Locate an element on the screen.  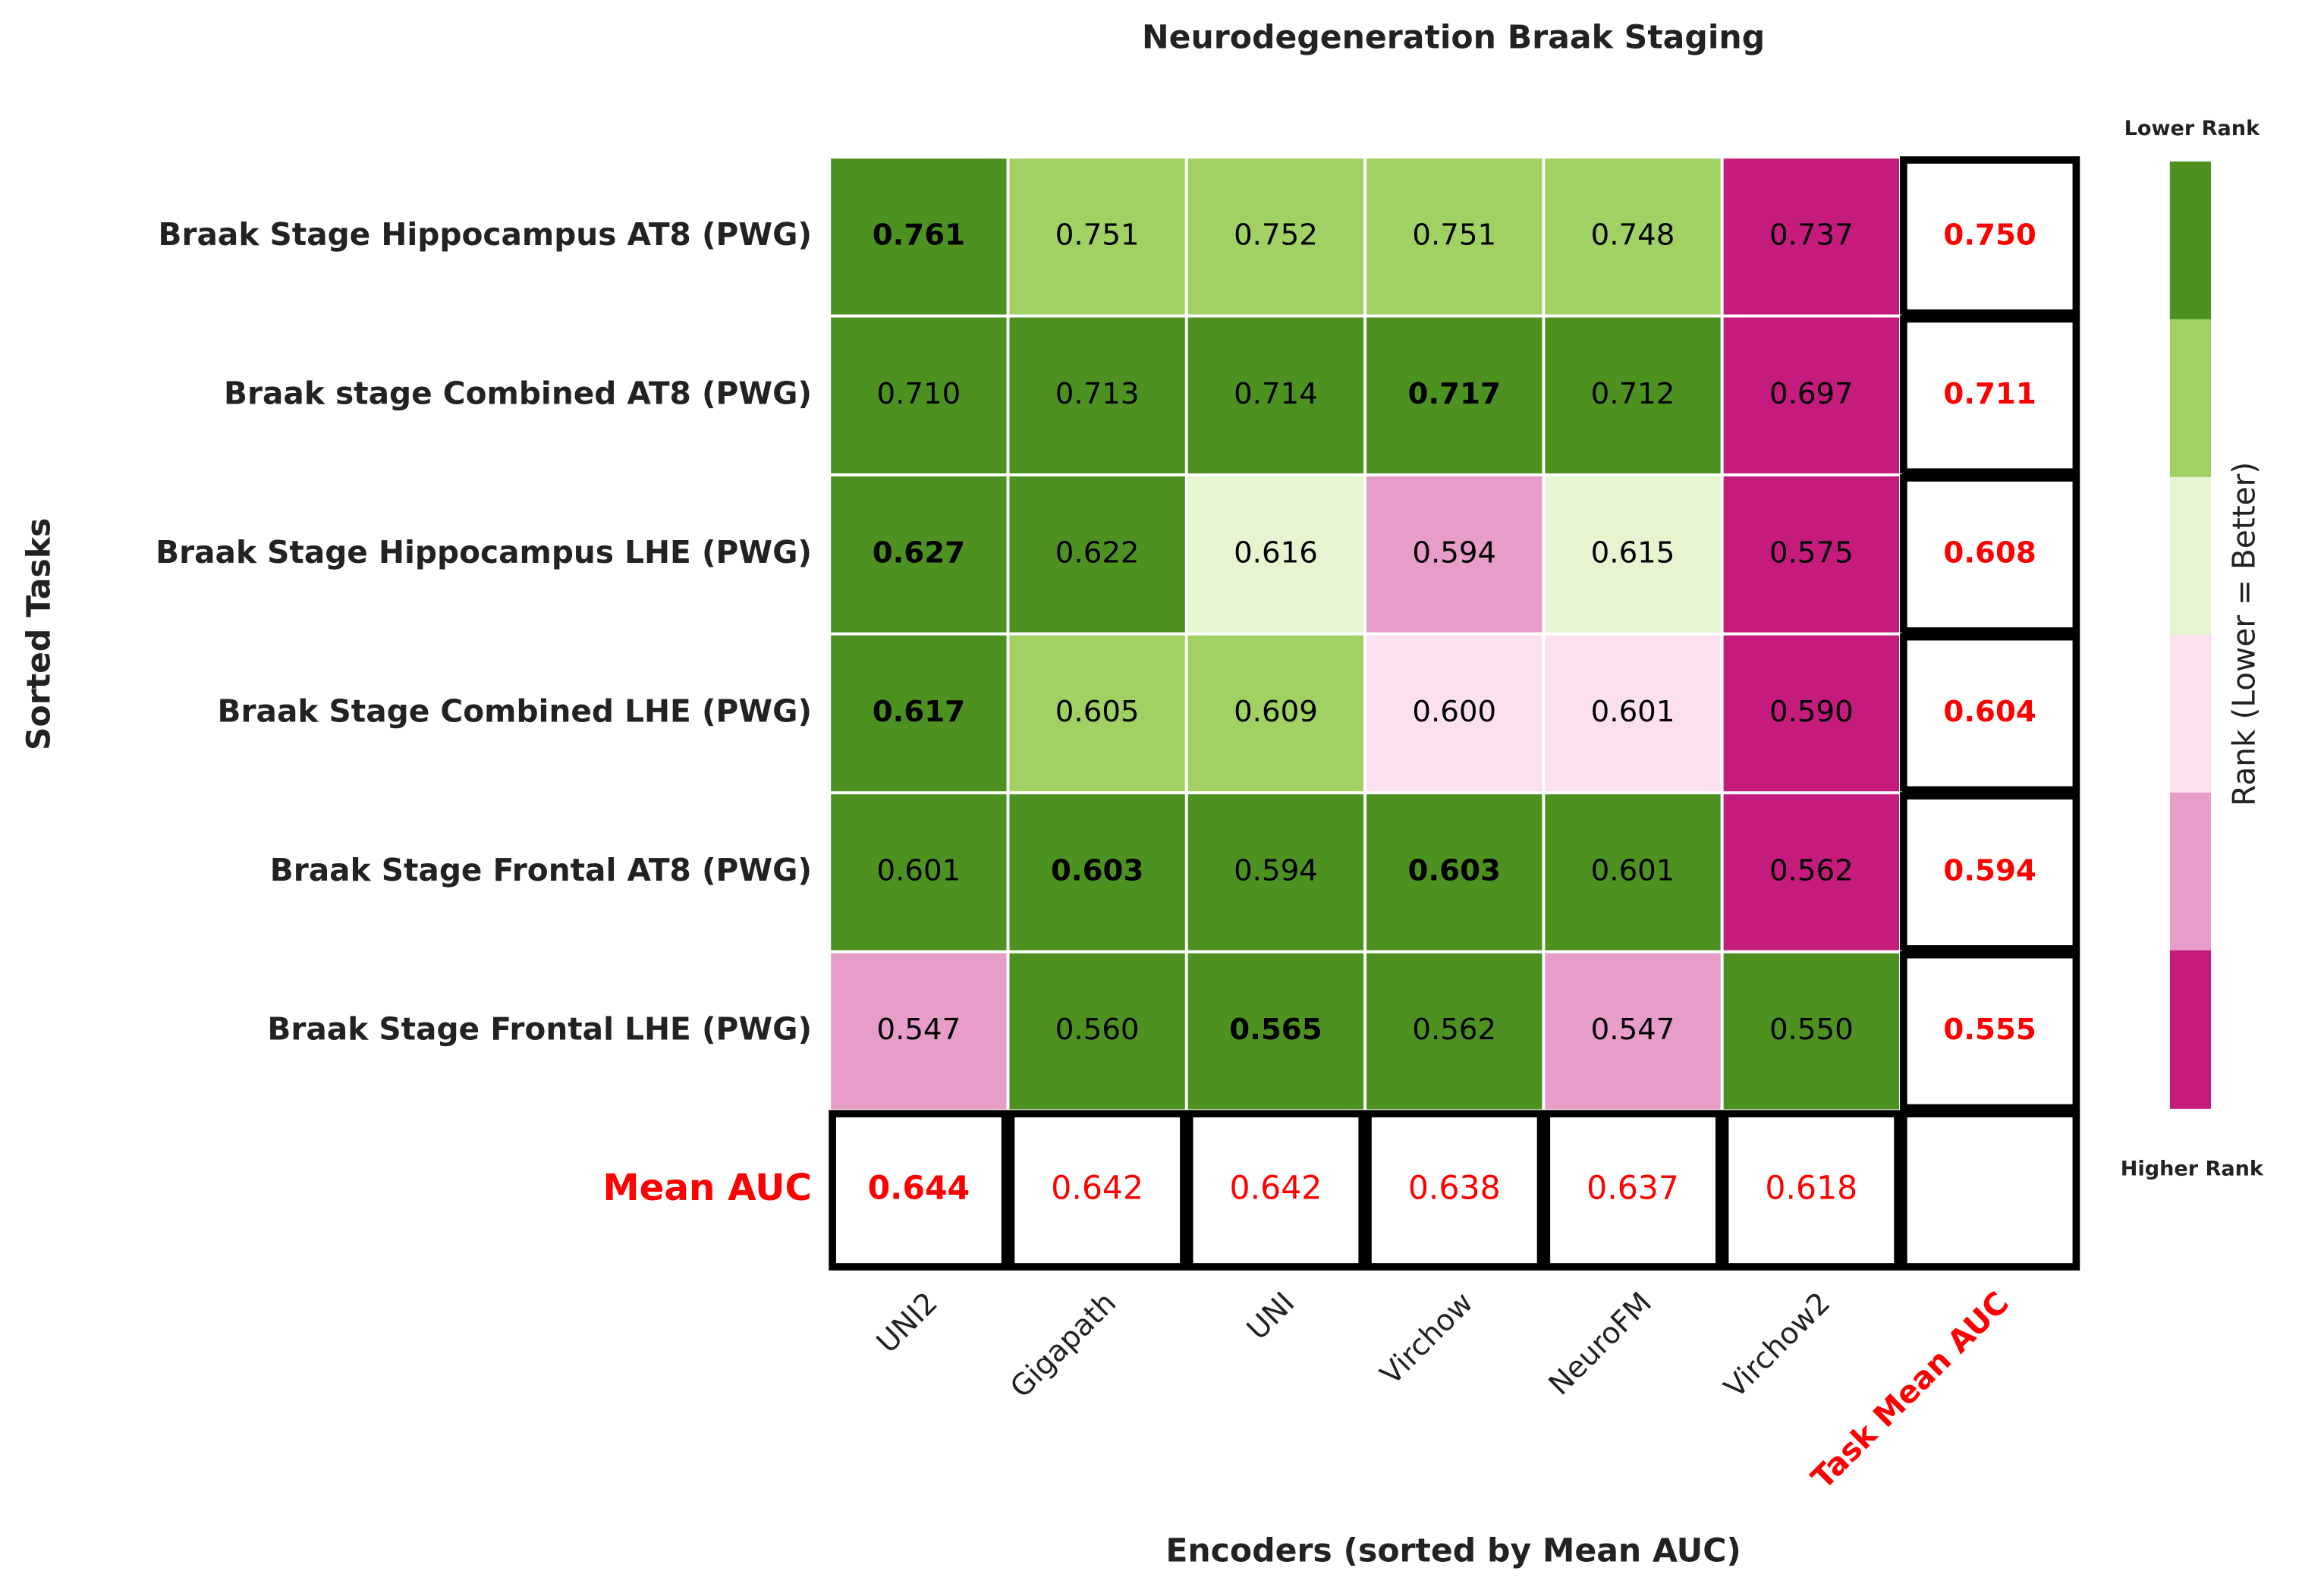
cell-value: 0.575 is located at coordinates (1812, 553).